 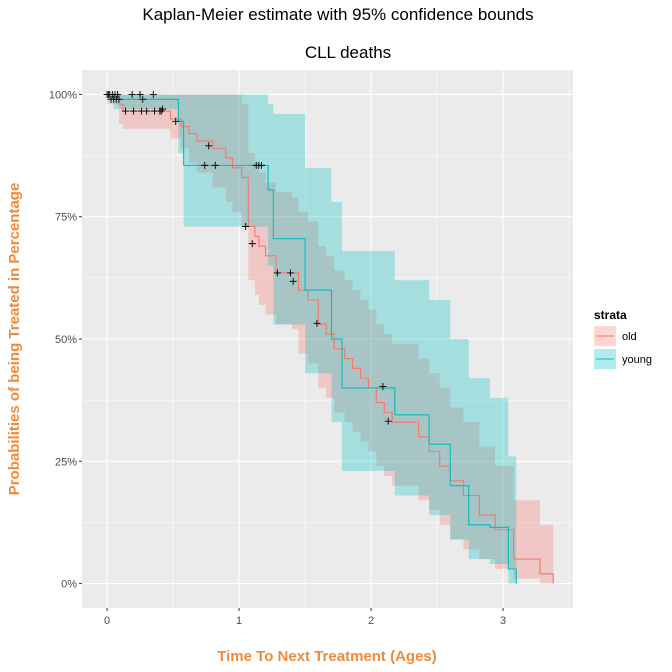 I want to click on y-tick-label: 0%, so click(x=69, y=585).